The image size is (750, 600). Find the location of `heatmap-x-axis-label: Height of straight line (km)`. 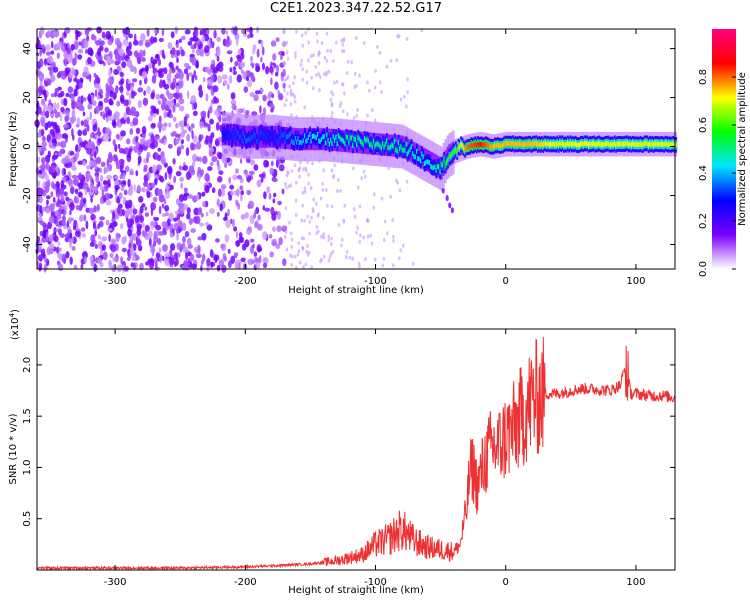

heatmap-x-axis-label: Height of straight line (km) is located at coordinates (356, 290).